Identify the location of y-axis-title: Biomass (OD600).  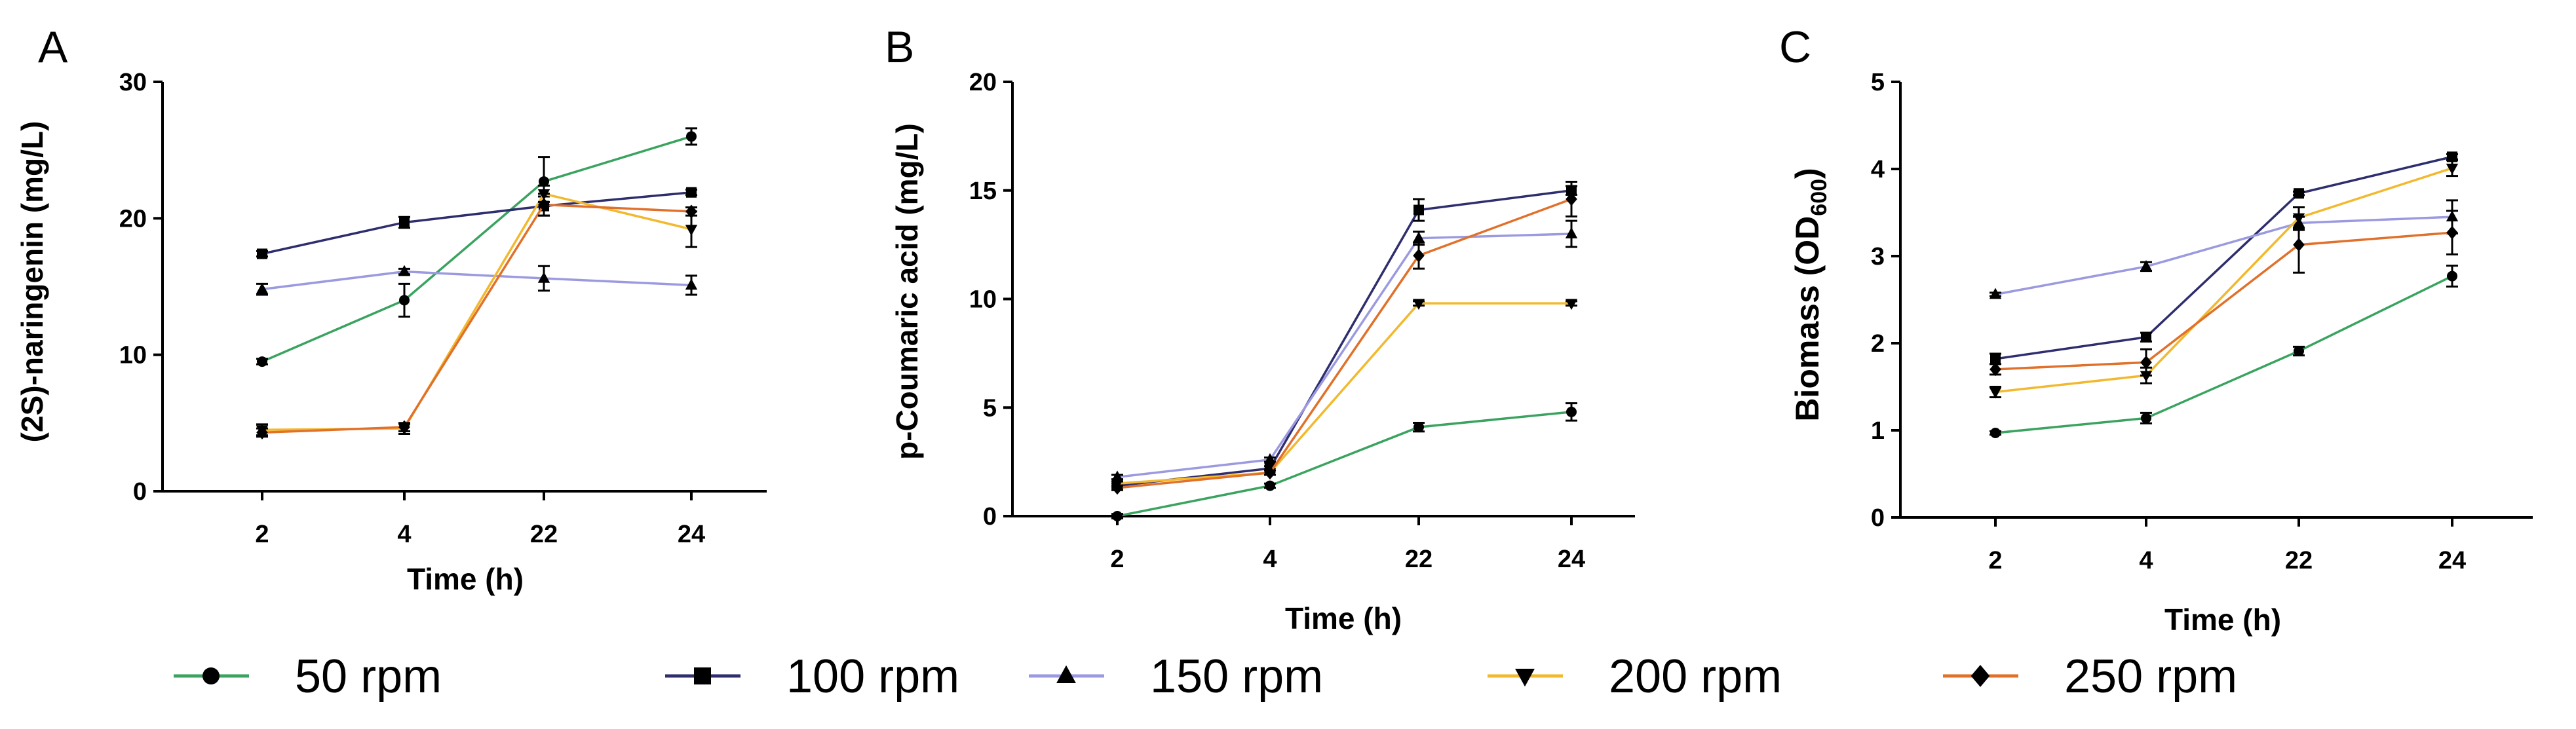
(1810, 294).